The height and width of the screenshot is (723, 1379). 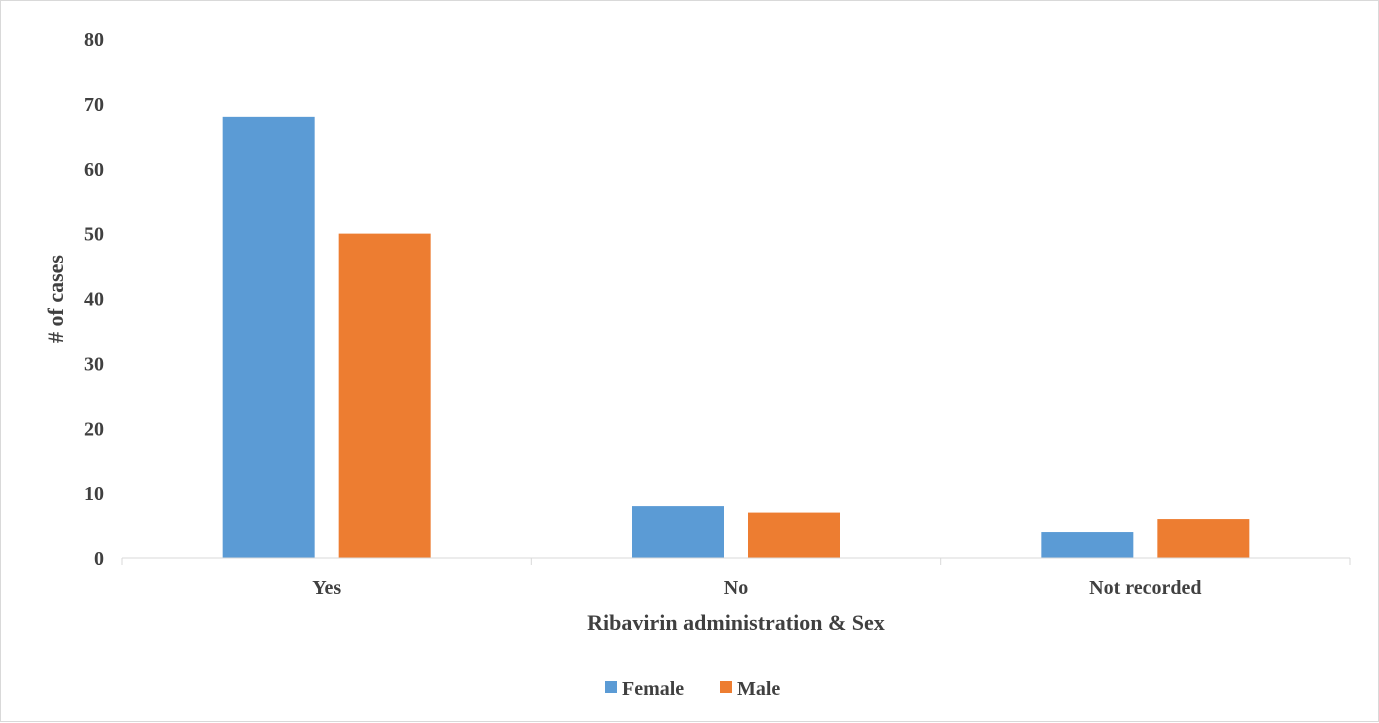 What do you see at coordinates (269, 337) in the screenshot?
I see `bar-female-yes` at bounding box center [269, 337].